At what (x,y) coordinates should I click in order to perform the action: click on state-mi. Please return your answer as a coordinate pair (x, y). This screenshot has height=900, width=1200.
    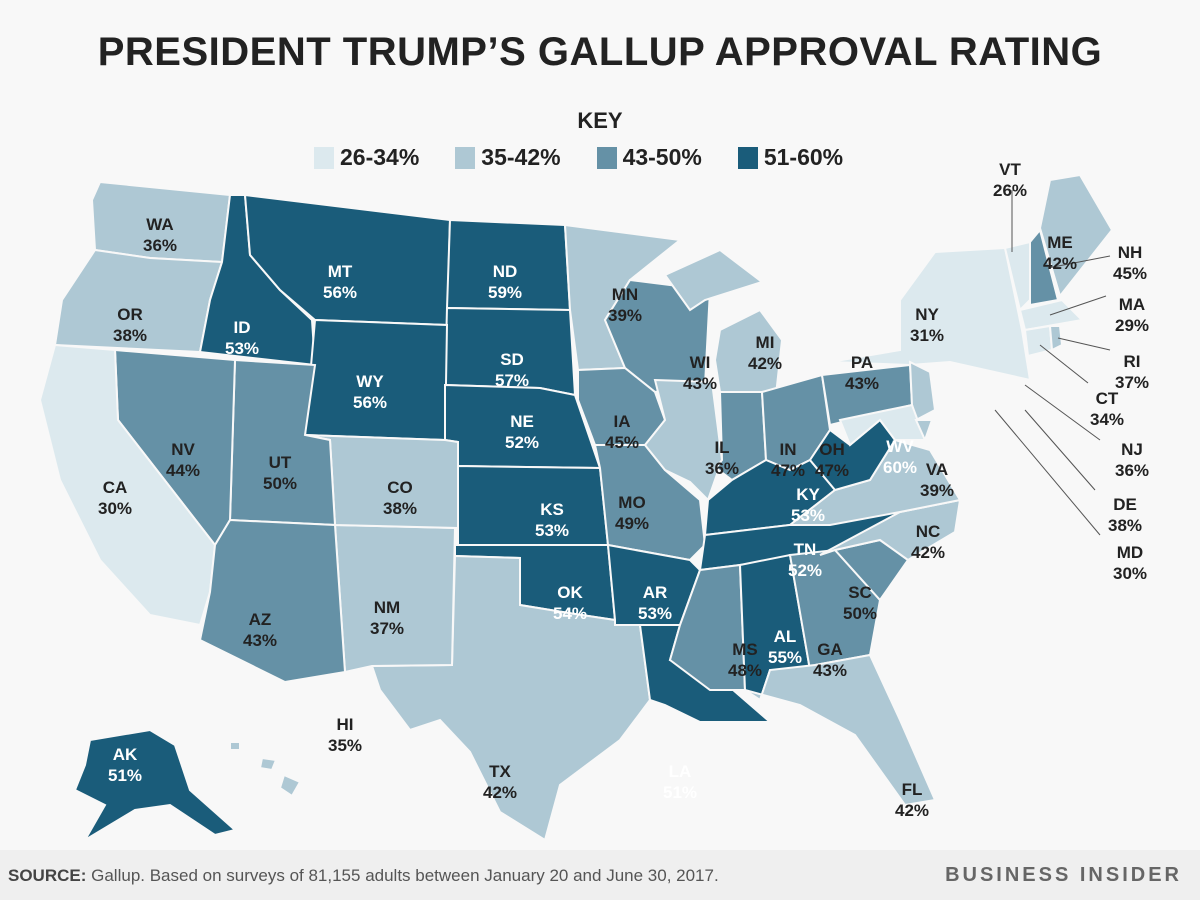
    Looking at the image, I should click on (714, 280).